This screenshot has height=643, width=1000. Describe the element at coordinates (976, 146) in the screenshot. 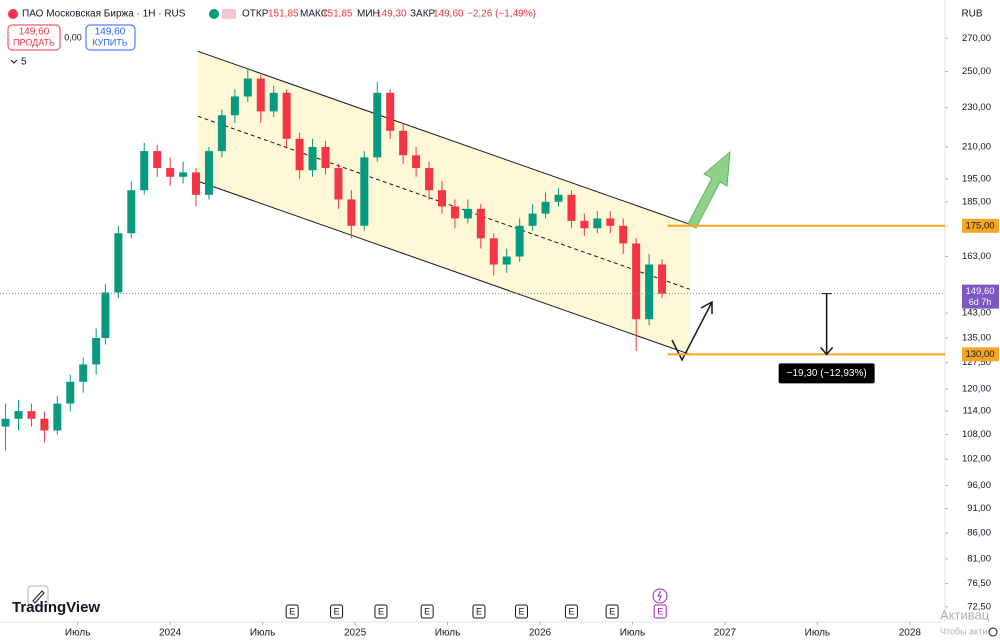

I see `y-tick-label: 210,00` at that location.